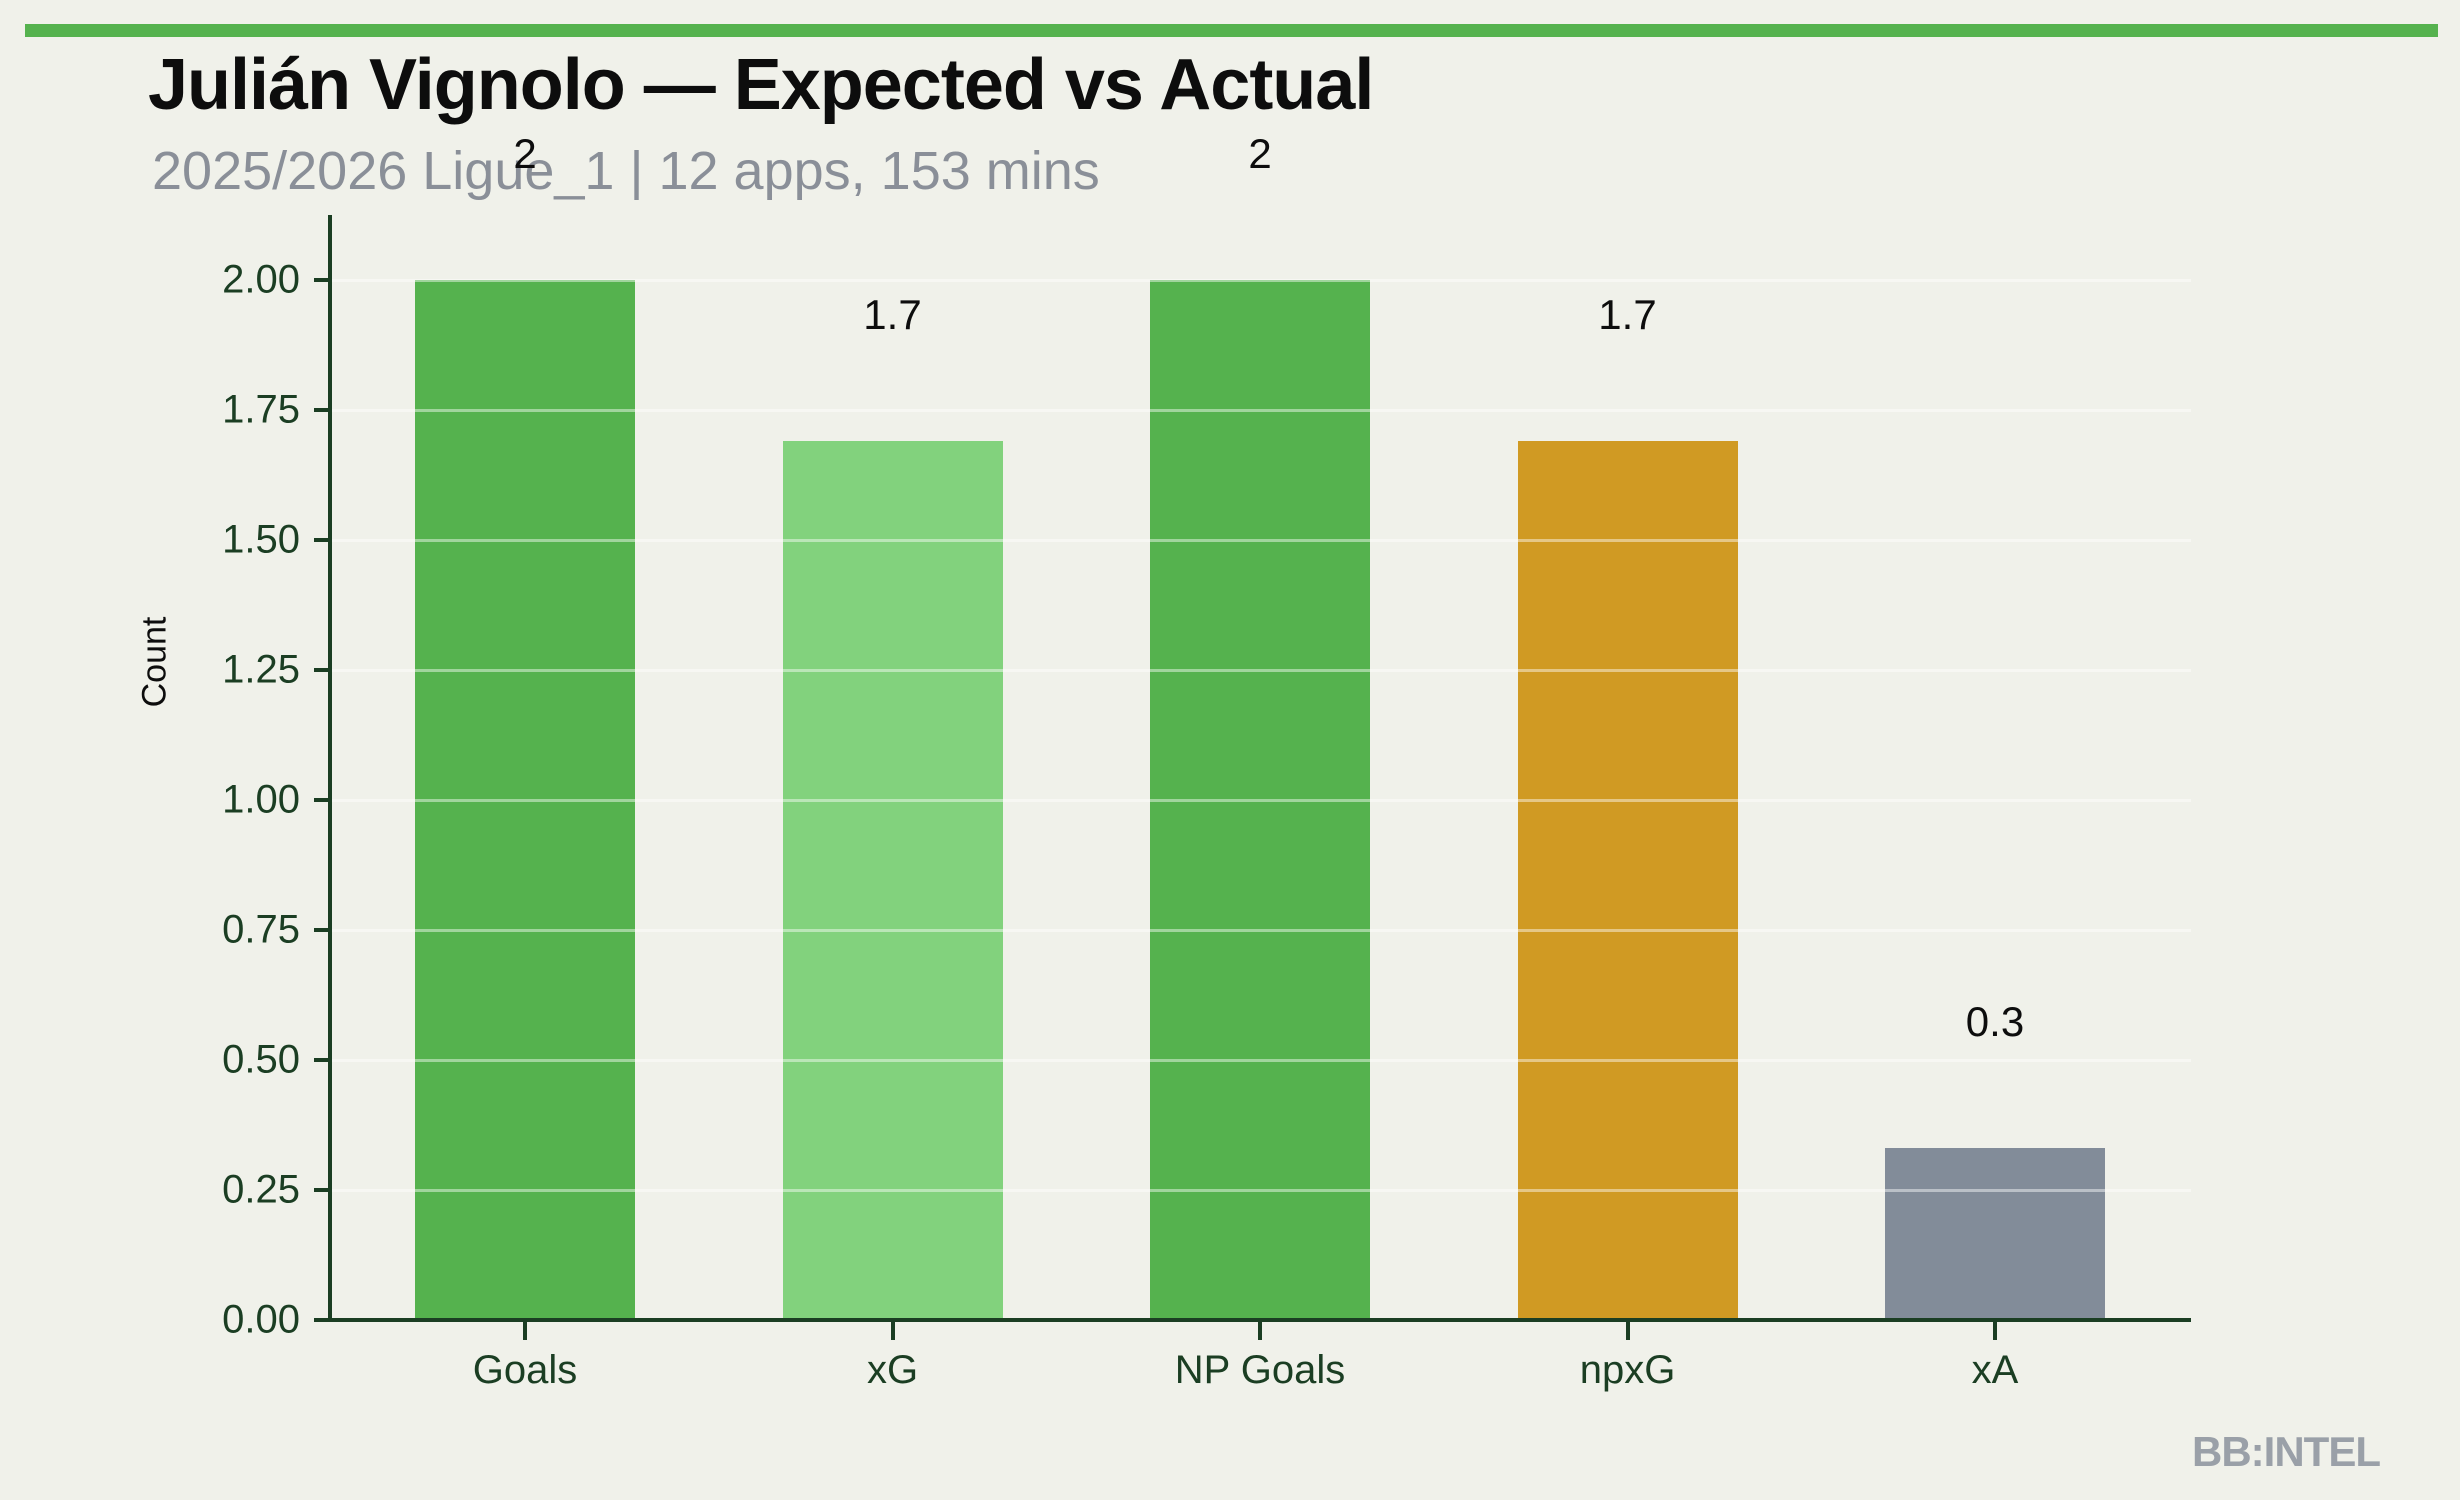 The height and width of the screenshot is (1500, 2460). Describe the element at coordinates (322, 930) in the screenshot. I see `y-tick-0.75` at that location.